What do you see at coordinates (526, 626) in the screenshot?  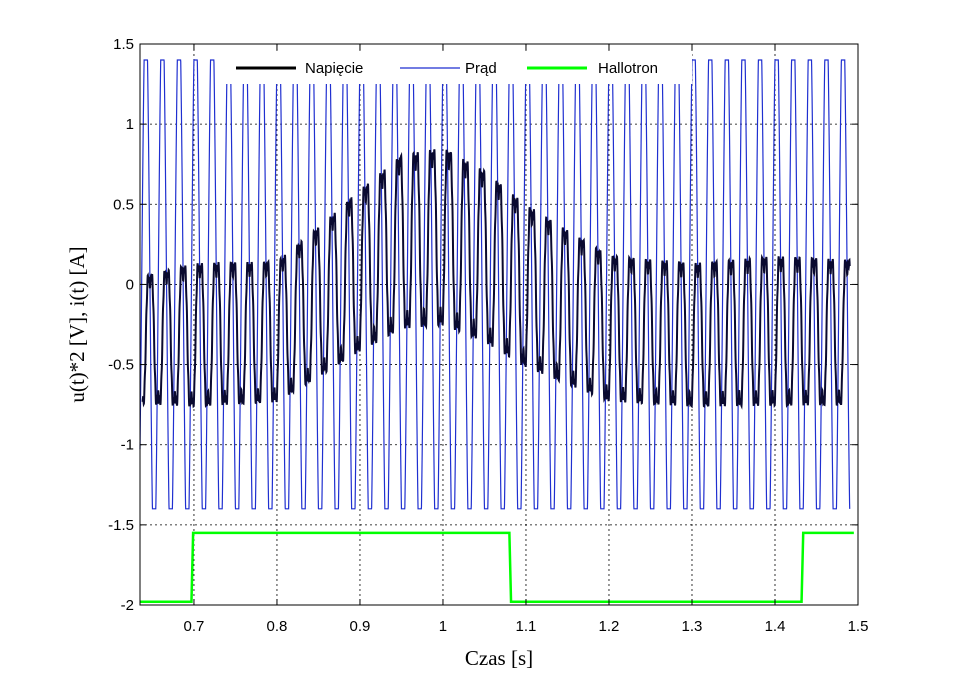 I see `x-tick-label: 1.1` at bounding box center [526, 626].